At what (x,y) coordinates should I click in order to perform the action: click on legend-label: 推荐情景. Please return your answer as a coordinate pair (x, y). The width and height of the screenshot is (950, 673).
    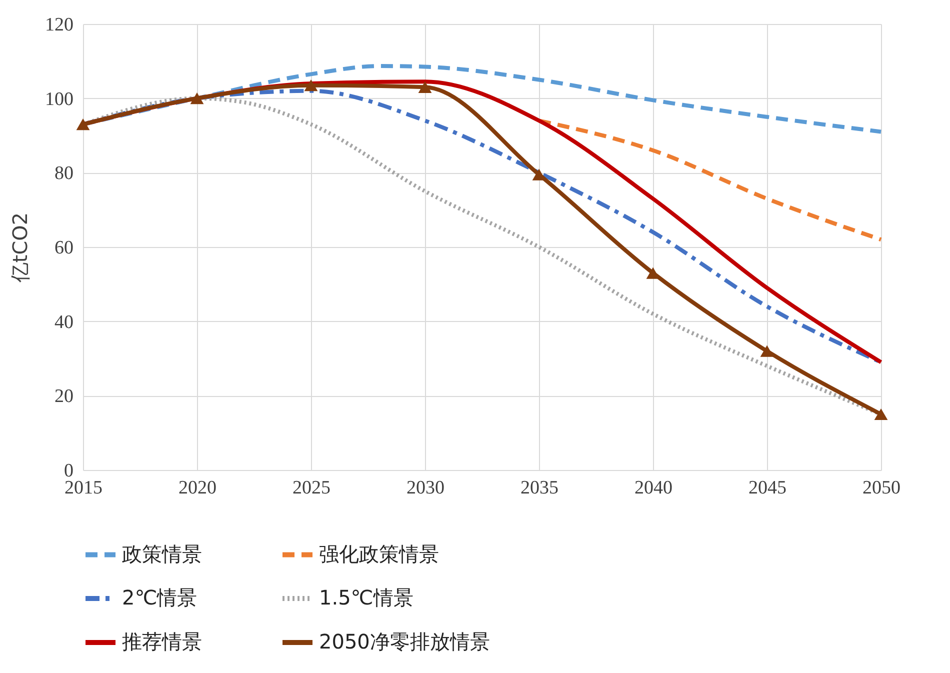
    Looking at the image, I should click on (162, 642).